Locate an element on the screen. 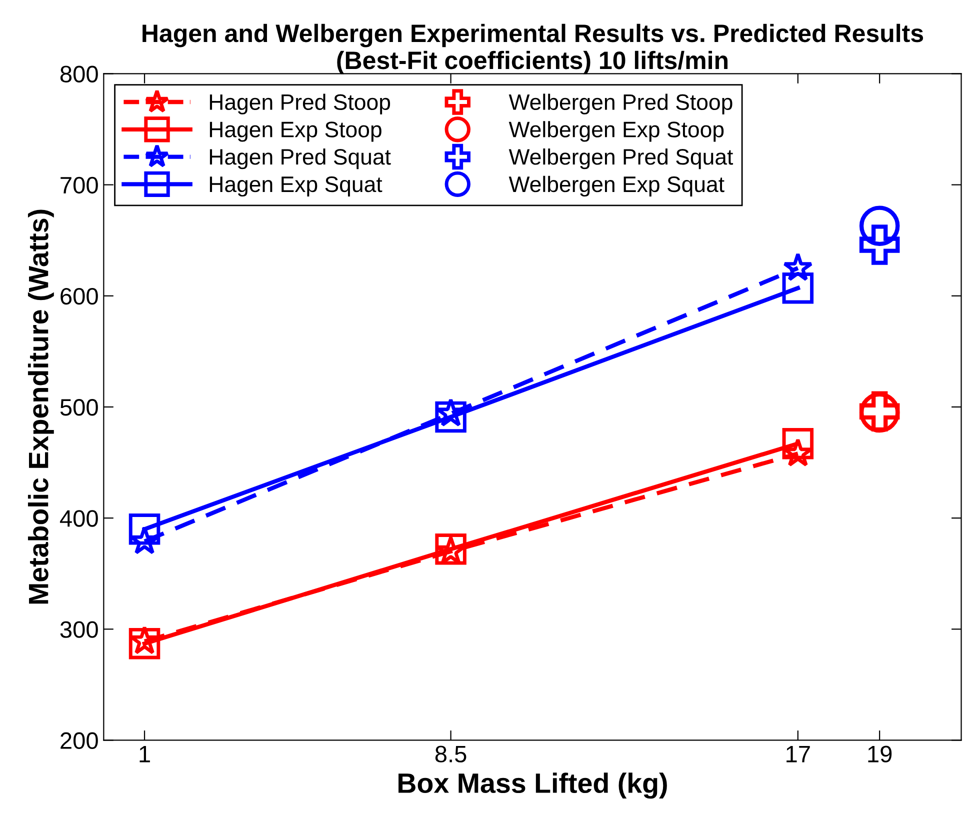 This screenshot has width=969, height=828. x-tick-label: 19 is located at coordinates (880, 754).